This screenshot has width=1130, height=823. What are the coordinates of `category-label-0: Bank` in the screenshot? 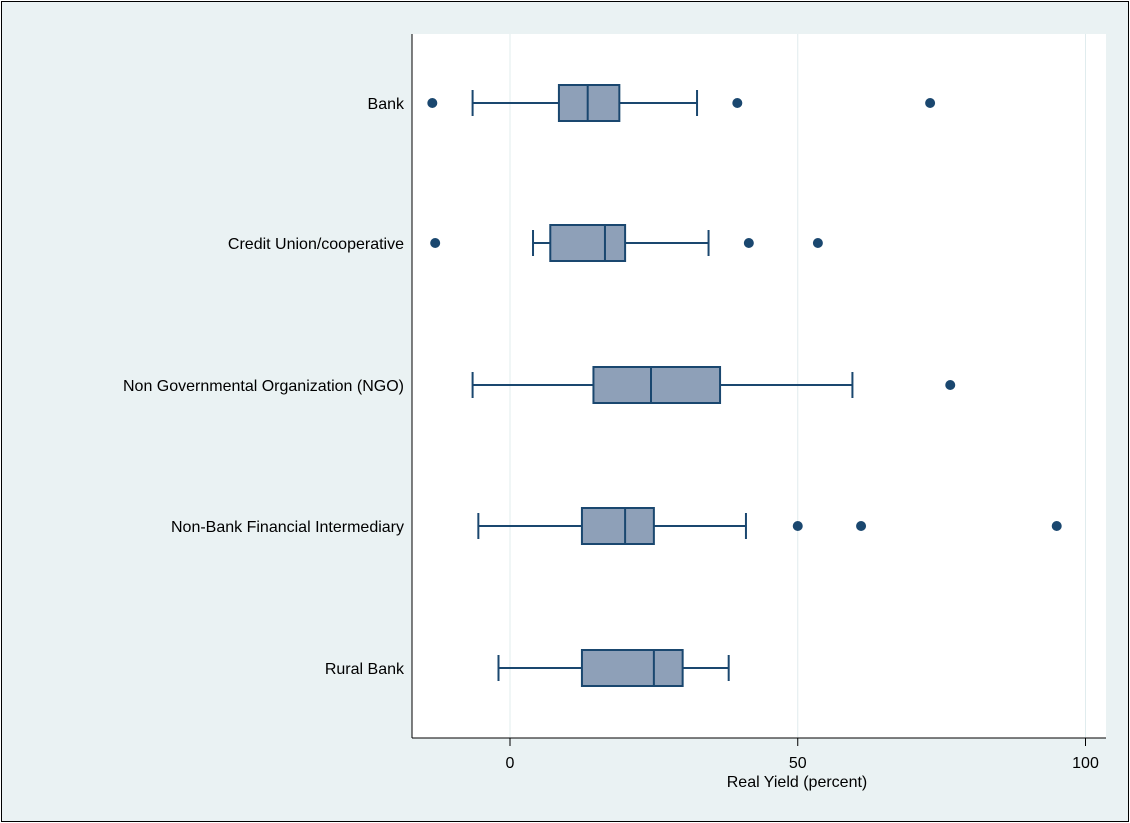 It's located at (386, 104).